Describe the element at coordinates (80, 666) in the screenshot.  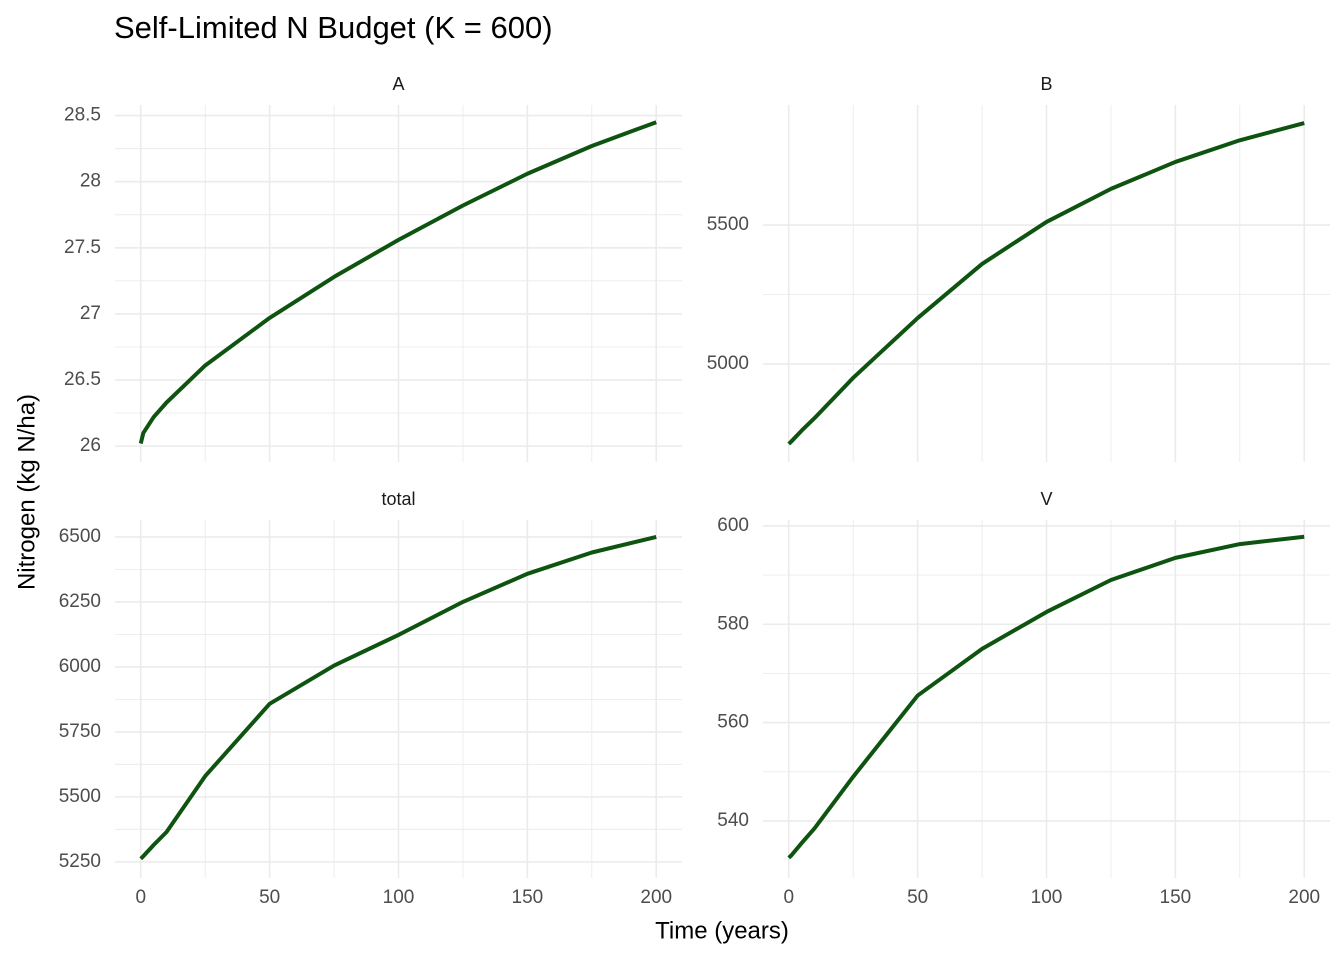
I see `y-tick-label: 6000` at that location.